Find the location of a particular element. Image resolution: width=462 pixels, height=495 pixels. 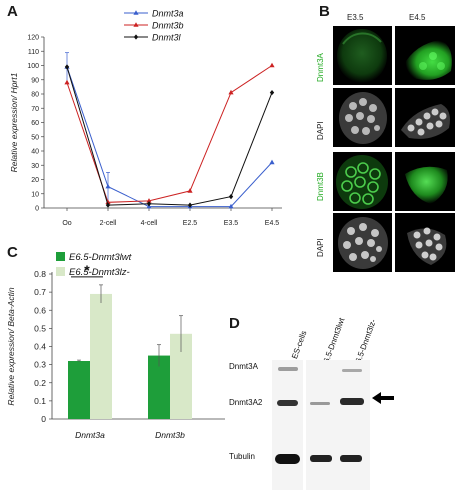

y-tick-label: 30 is located at coordinates (35, 166).